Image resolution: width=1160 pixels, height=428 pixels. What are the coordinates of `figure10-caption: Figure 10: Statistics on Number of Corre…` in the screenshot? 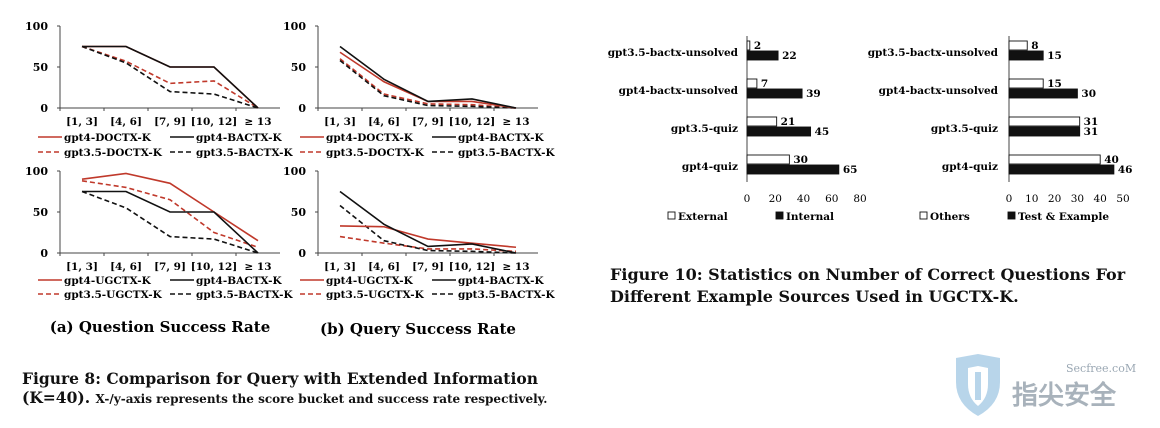 It's located at (868, 285).